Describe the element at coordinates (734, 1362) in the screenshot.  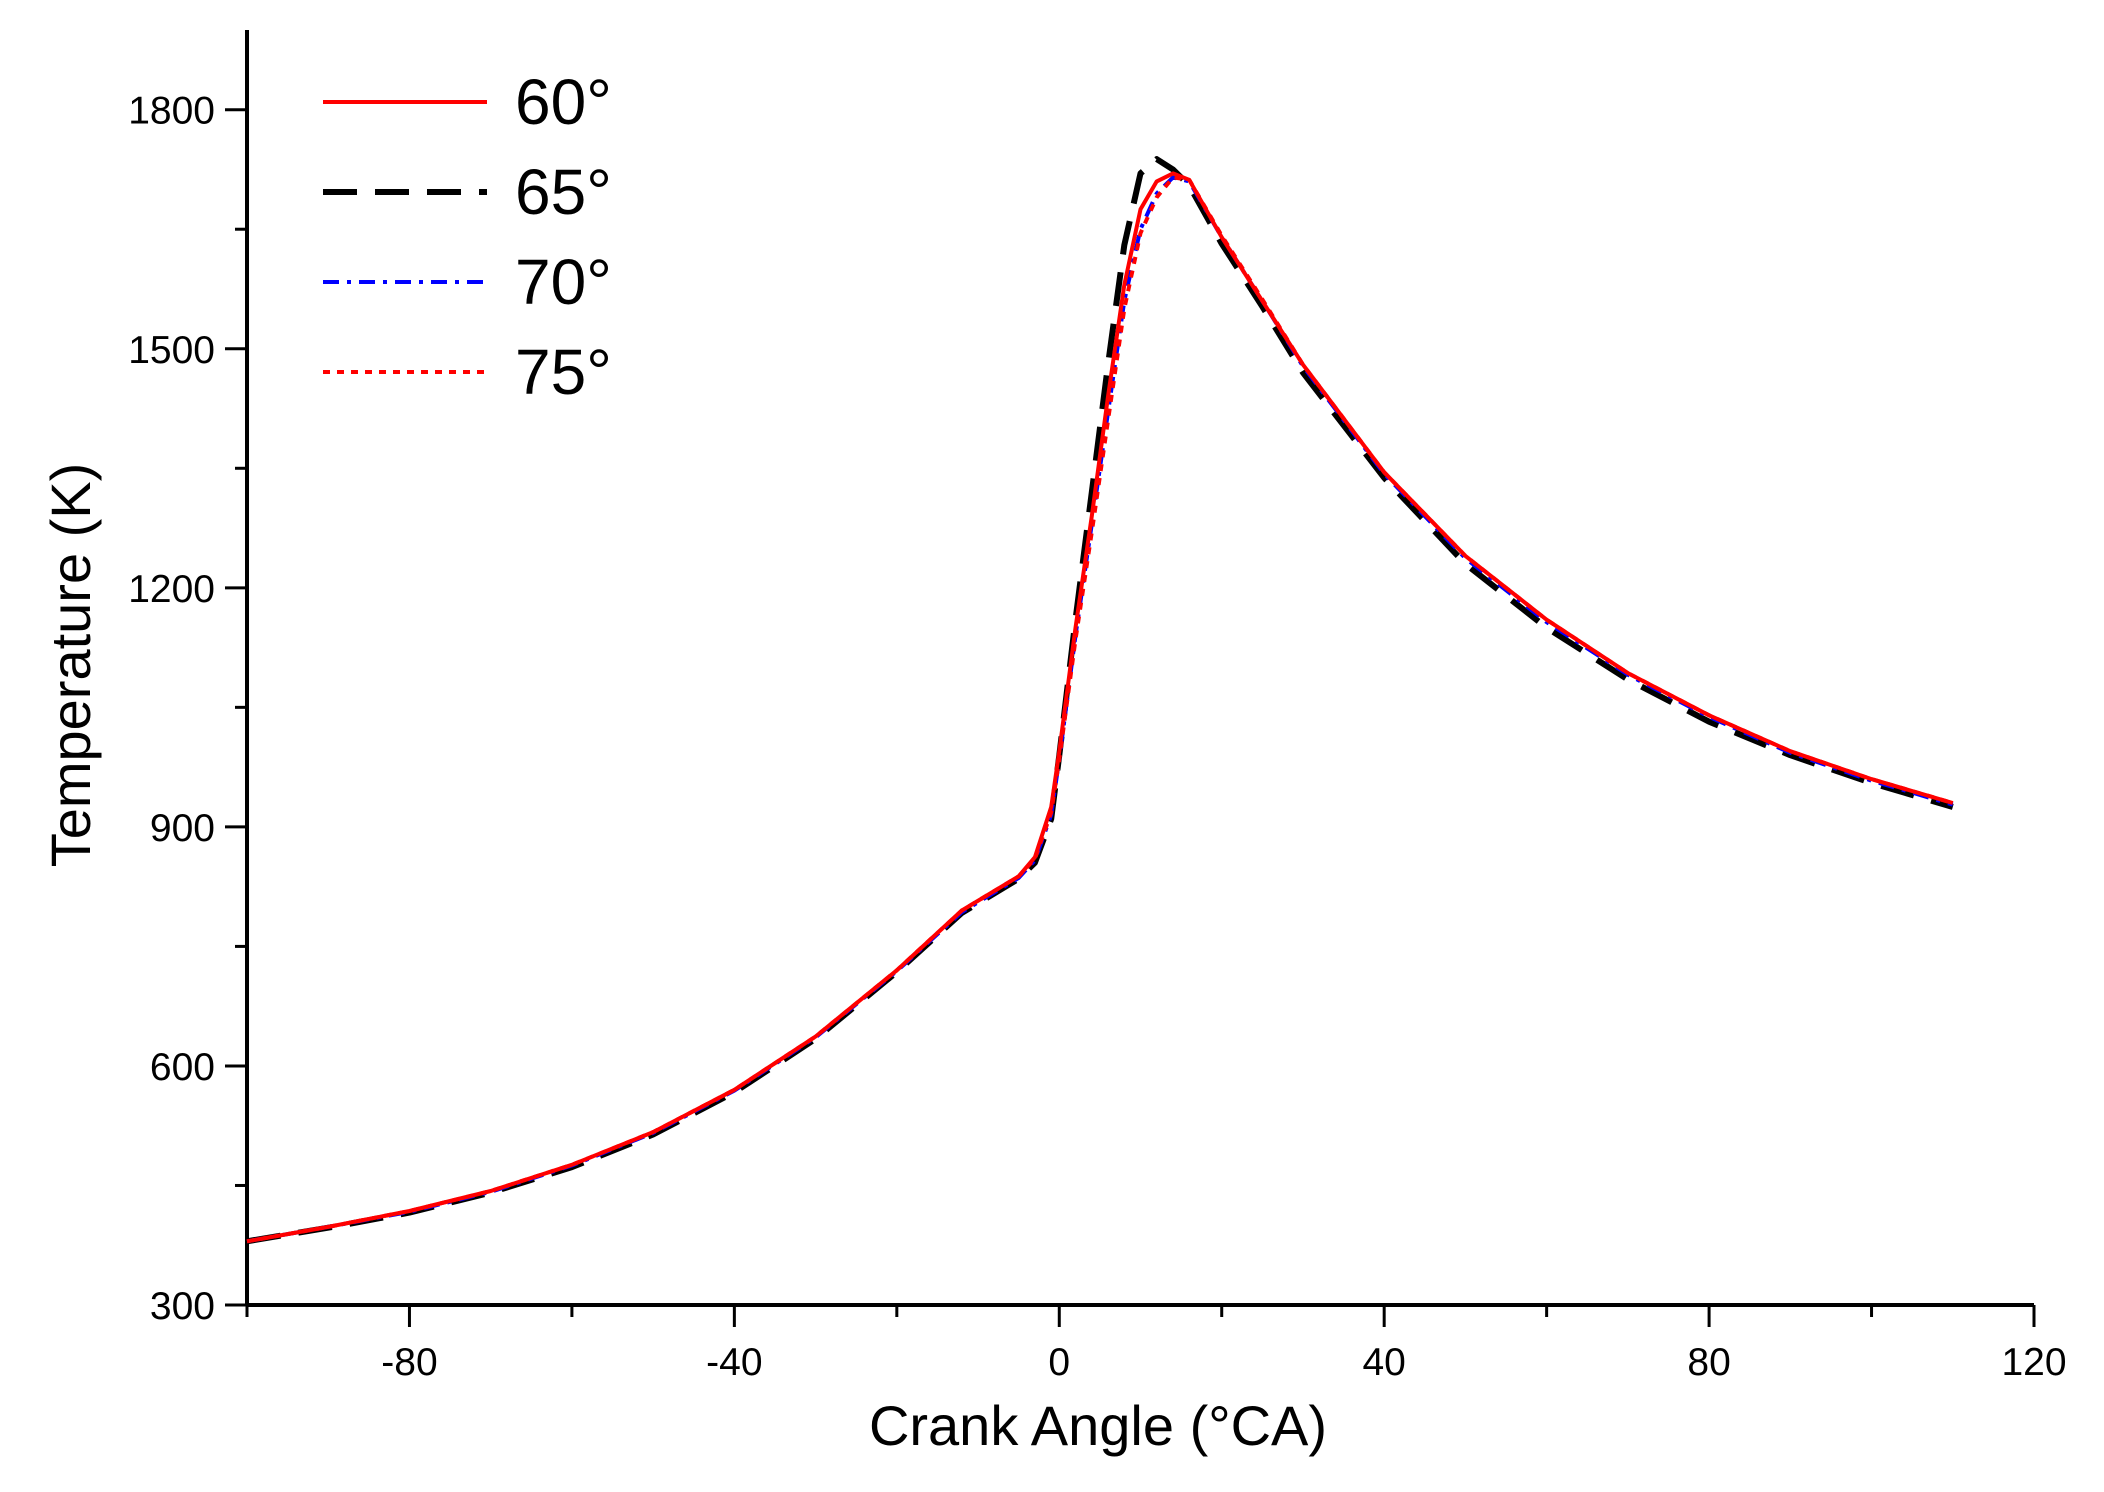
I see `x-tick-label: -40` at that location.